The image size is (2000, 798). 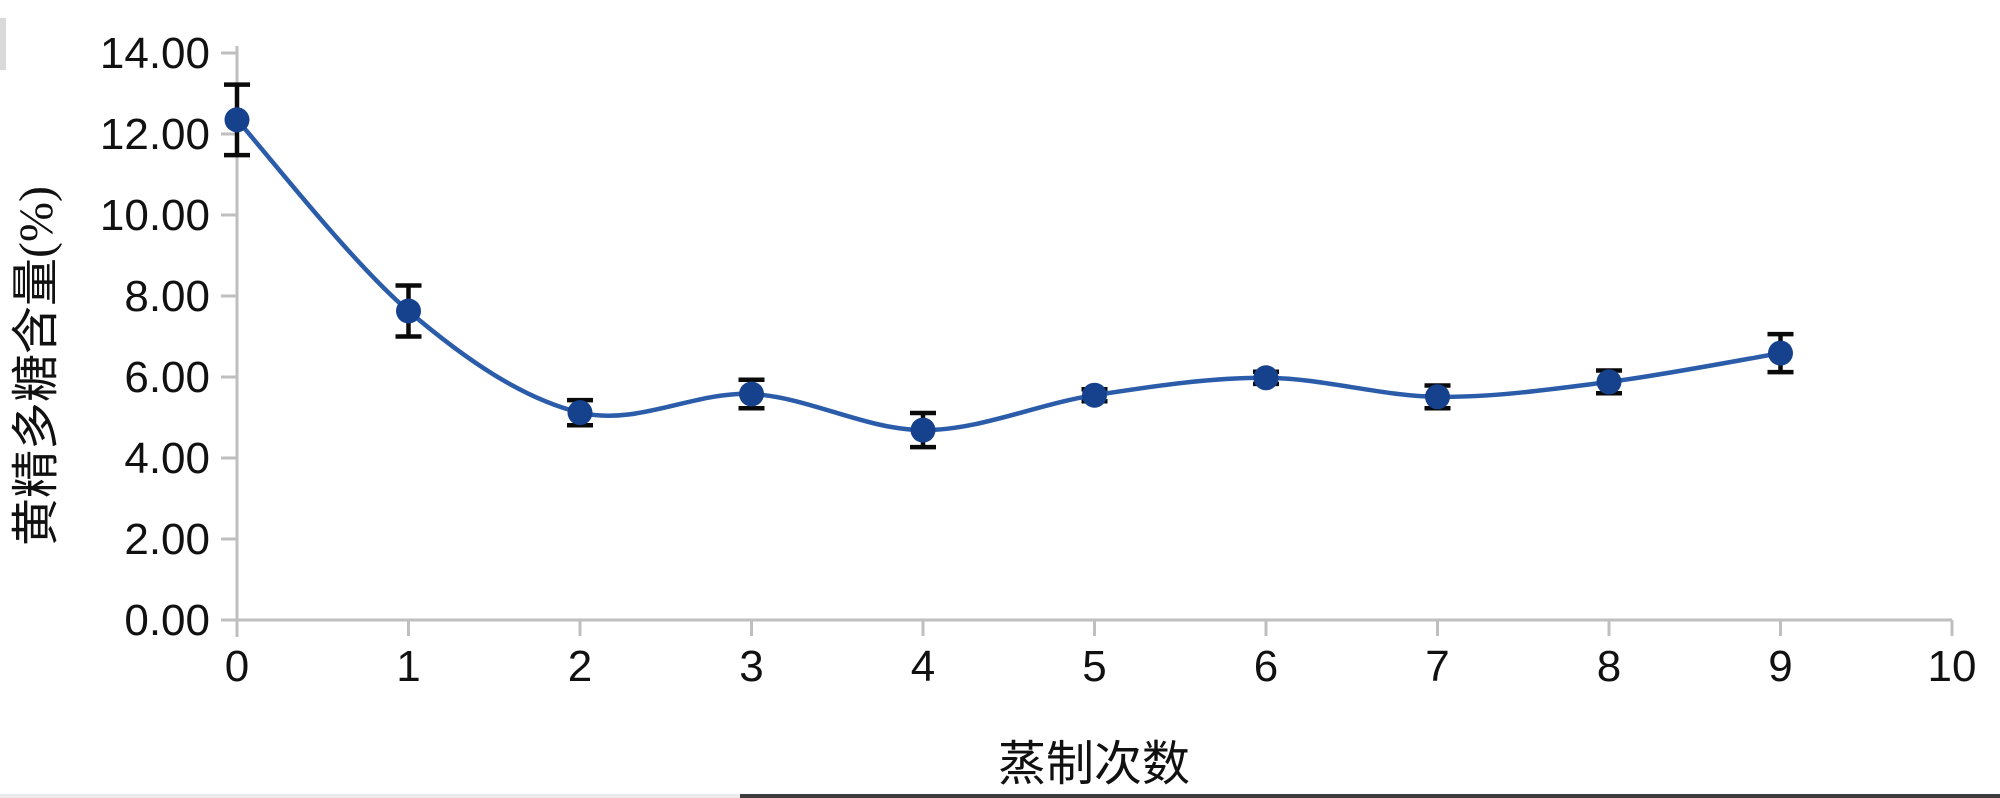 I want to click on y-tick-label: 12.00, so click(x=155, y=134).